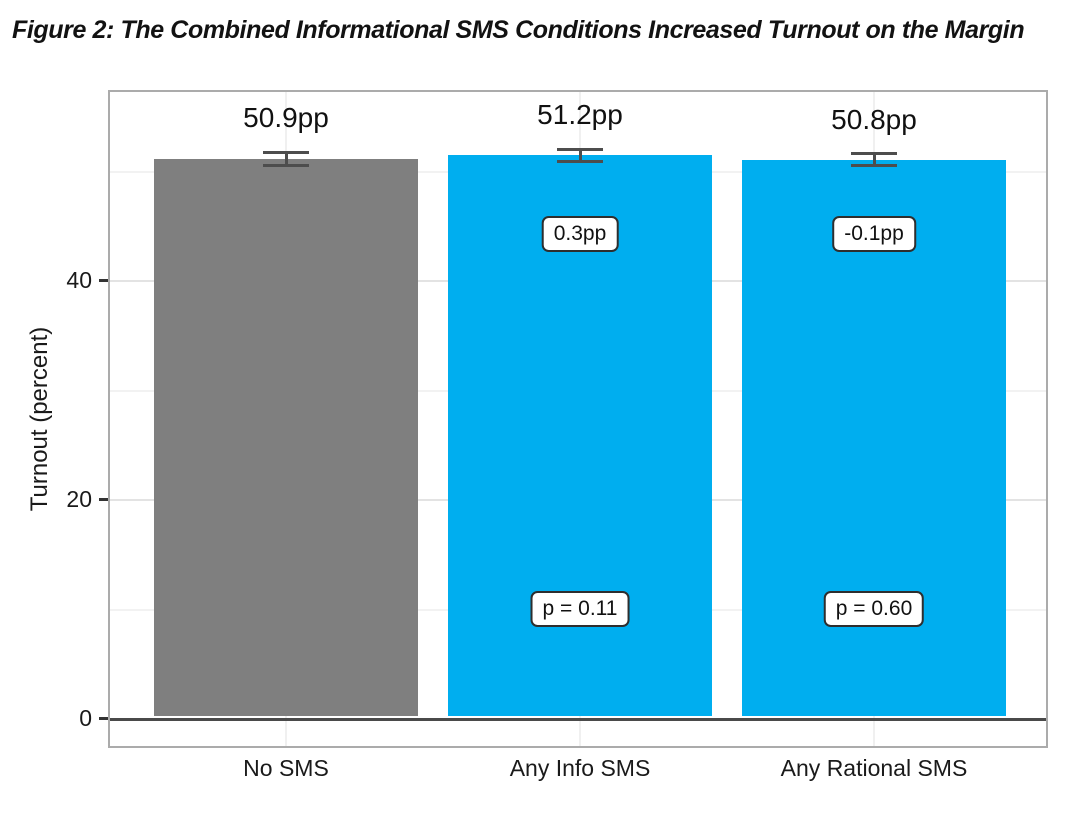  Describe the element at coordinates (63, 499) in the screenshot. I see `y-tick-20: 20` at that location.